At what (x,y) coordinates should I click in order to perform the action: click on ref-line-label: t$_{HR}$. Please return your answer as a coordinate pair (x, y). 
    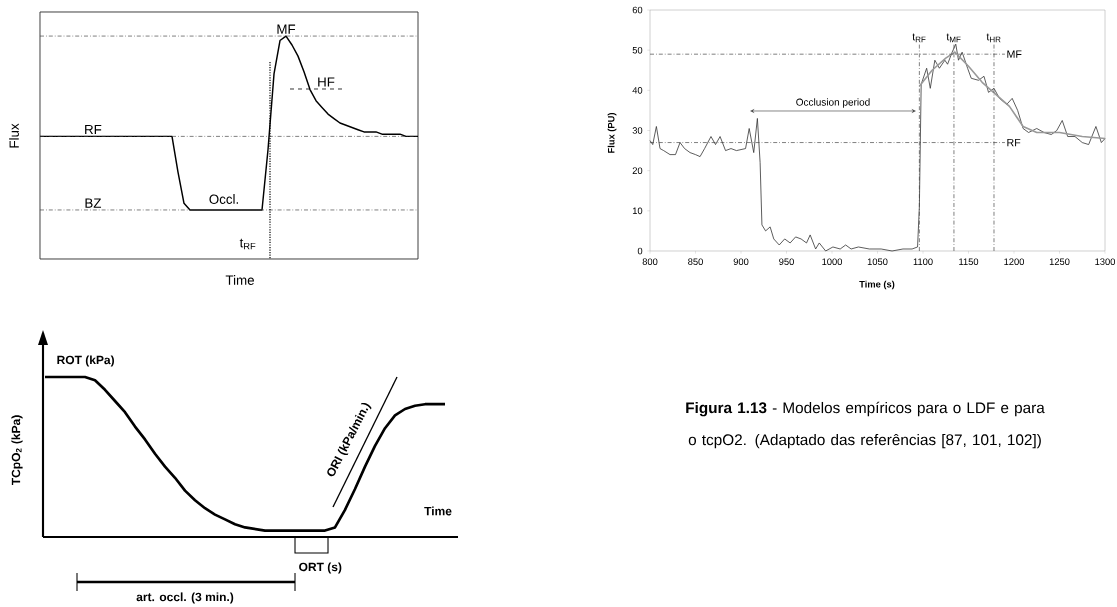
    Looking at the image, I should click on (993, 38).